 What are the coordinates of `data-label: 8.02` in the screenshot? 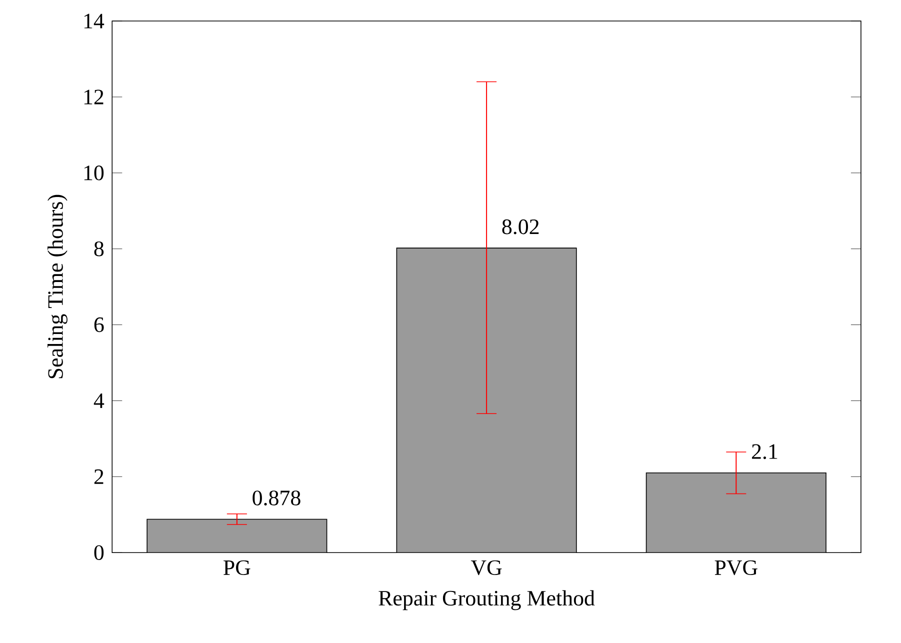 It's located at (520, 227).